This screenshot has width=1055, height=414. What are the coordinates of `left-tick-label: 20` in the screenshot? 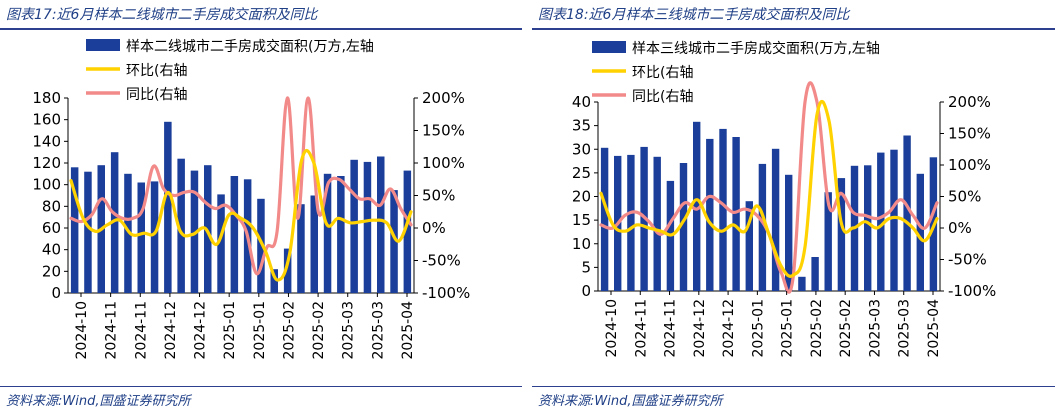 It's located at (581, 197).